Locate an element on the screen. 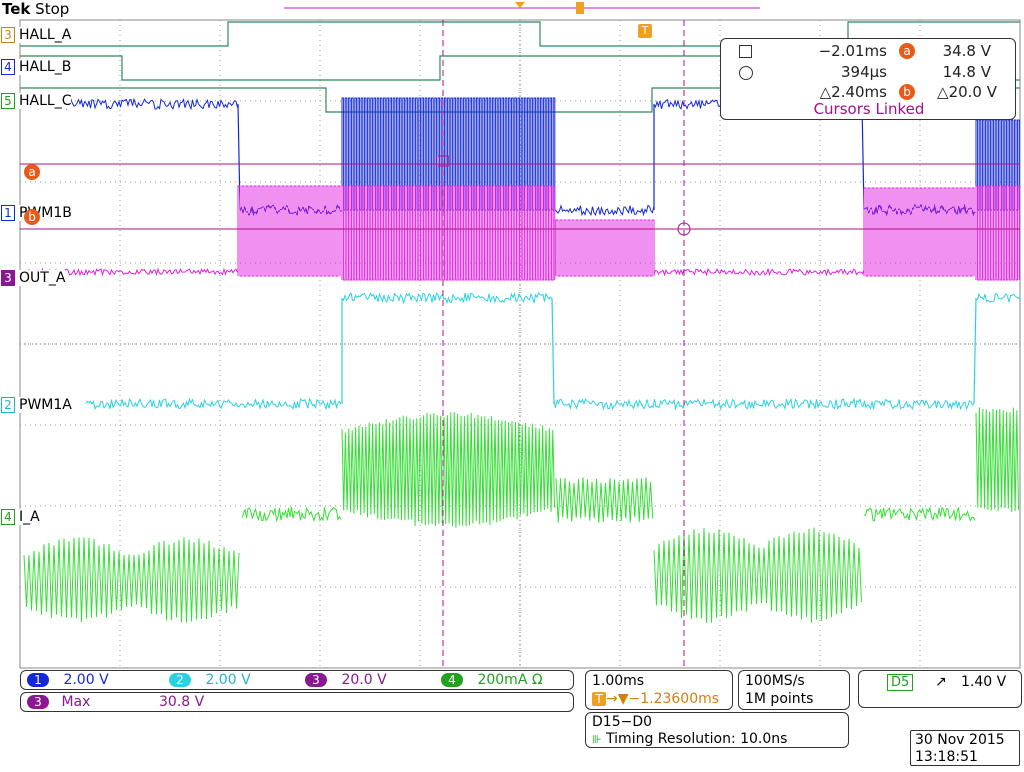 The width and height of the screenshot is (1024, 772). cursor-delta-time: △2.40ms is located at coordinates (834, 92).